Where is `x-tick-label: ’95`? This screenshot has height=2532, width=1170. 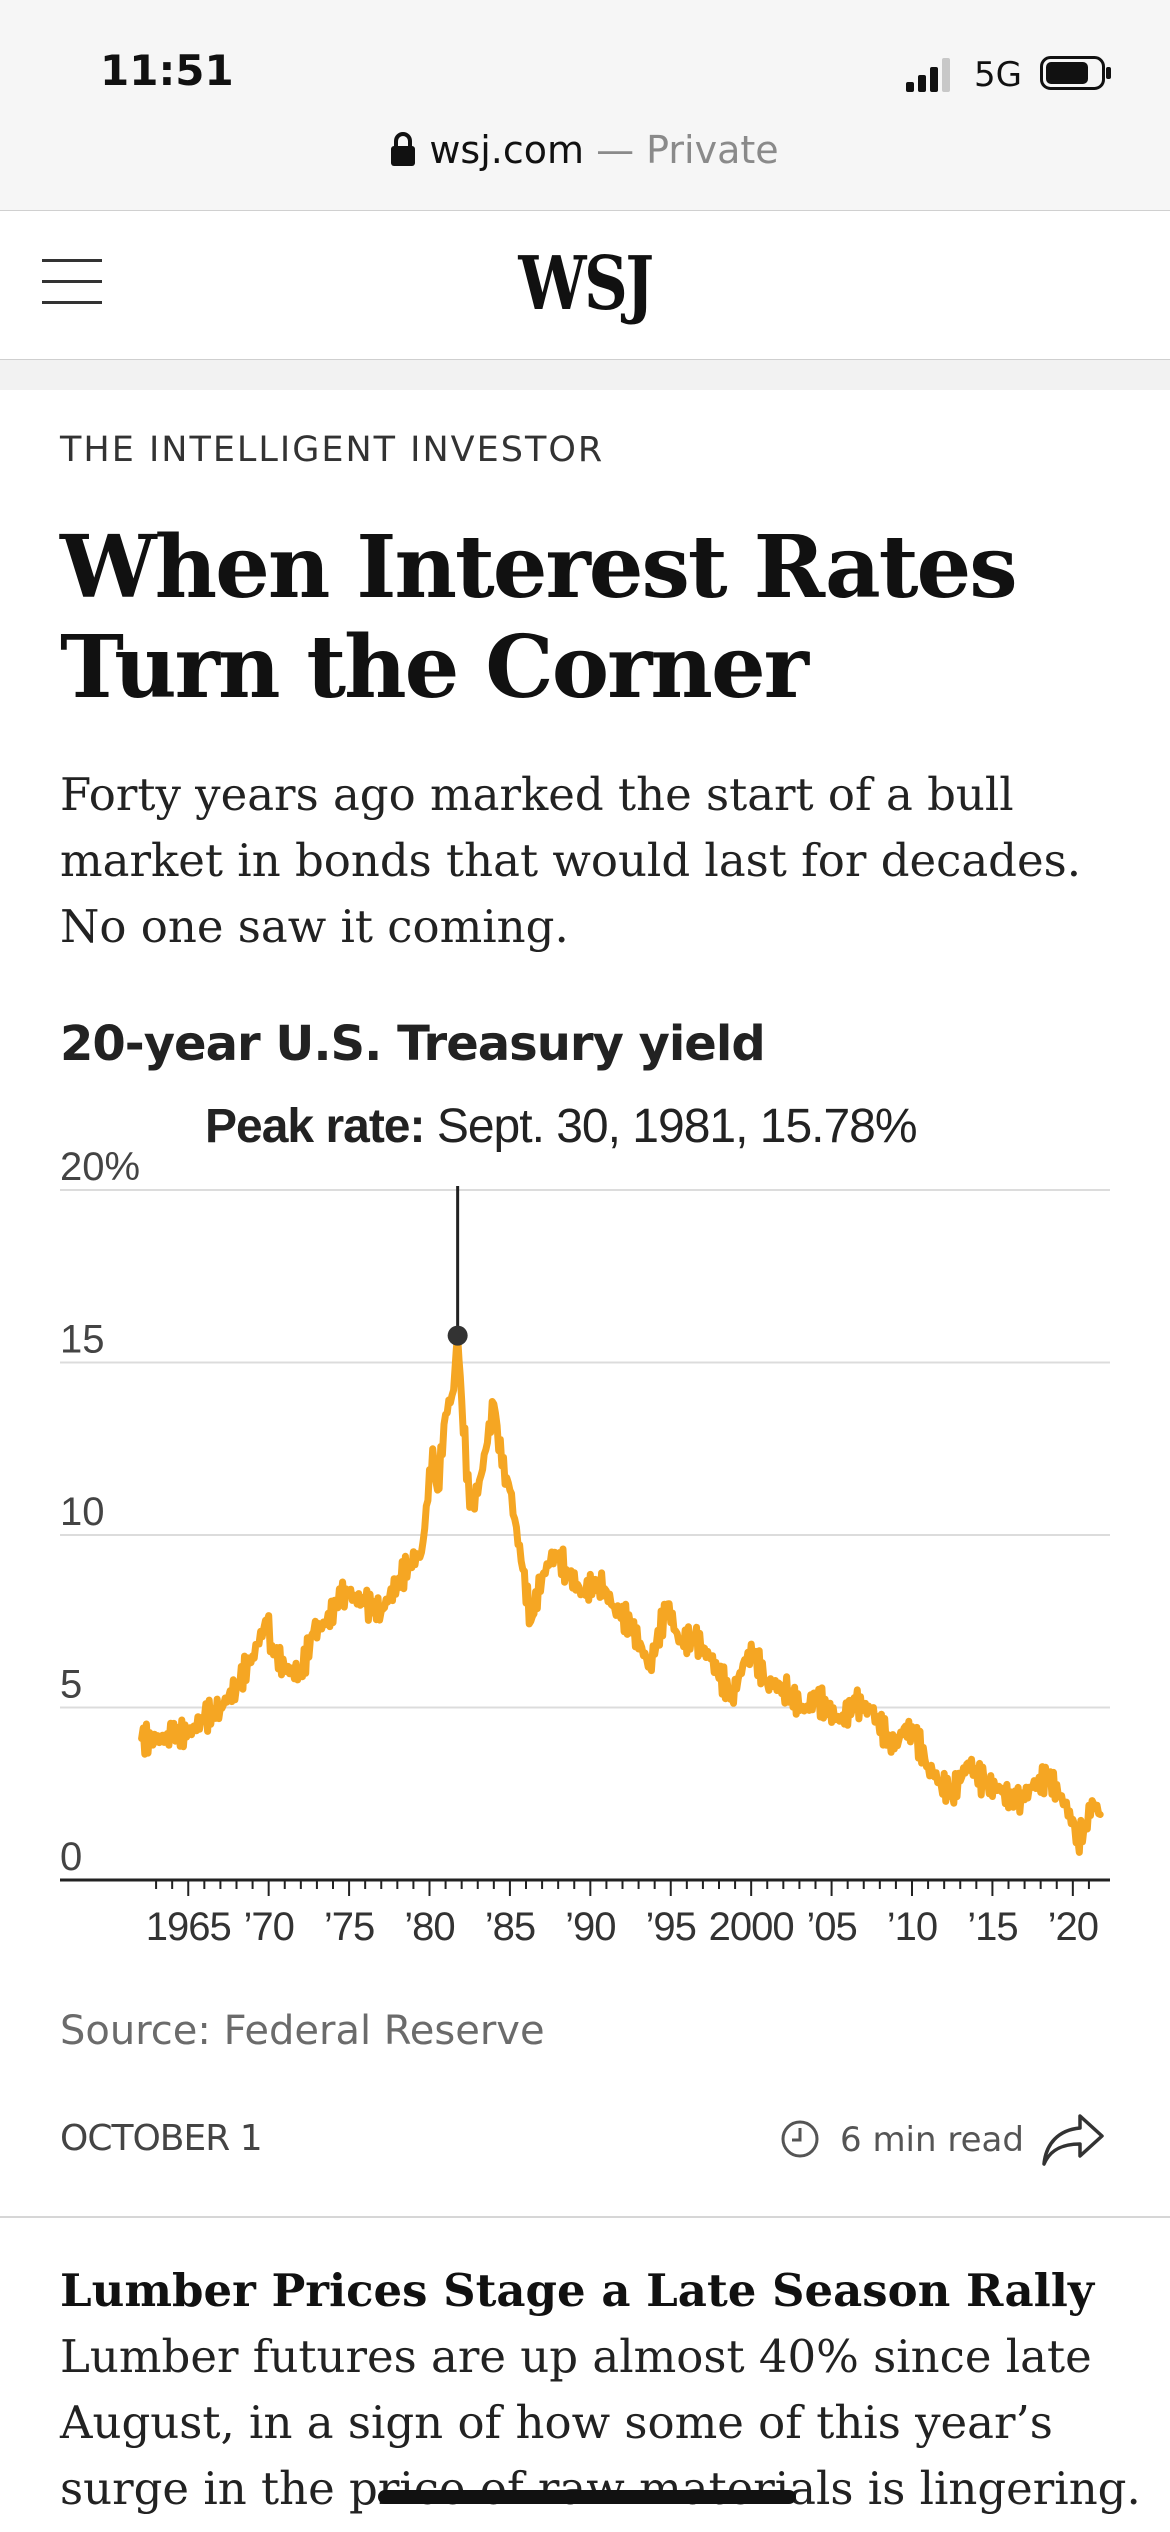 x-tick-label: ’95 is located at coordinates (671, 1927).